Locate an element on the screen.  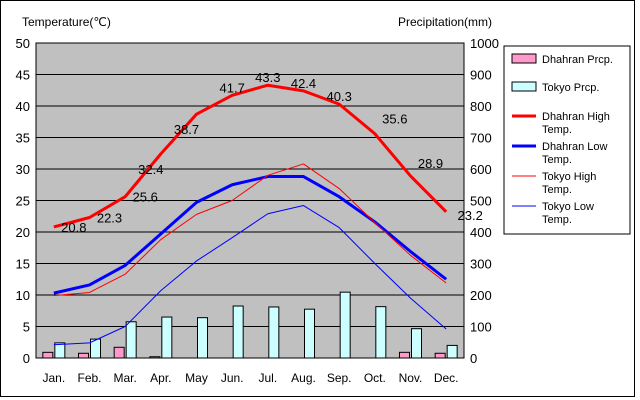
left-tick-label: 25 is located at coordinates (23, 201).